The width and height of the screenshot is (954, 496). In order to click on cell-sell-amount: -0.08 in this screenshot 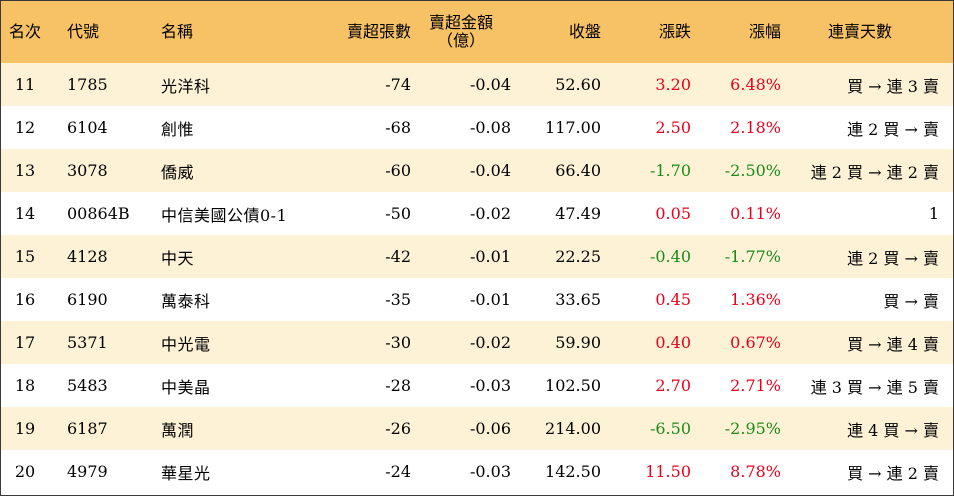, I will do `click(490, 127)`.